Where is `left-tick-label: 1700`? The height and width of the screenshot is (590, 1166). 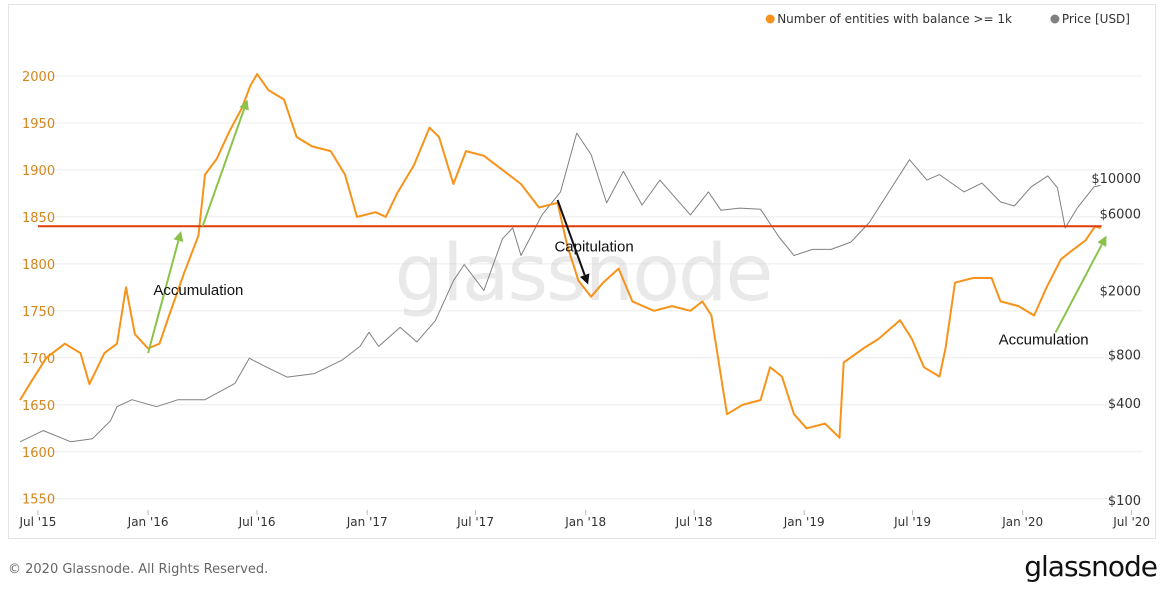 left-tick-label: 1700 is located at coordinates (38, 359).